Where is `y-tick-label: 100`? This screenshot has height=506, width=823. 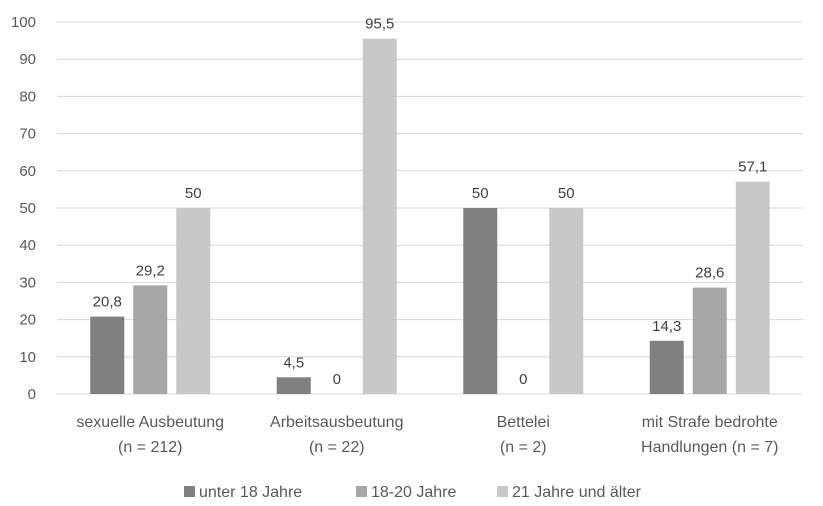
y-tick-label: 100 is located at coordinates (23, 22).